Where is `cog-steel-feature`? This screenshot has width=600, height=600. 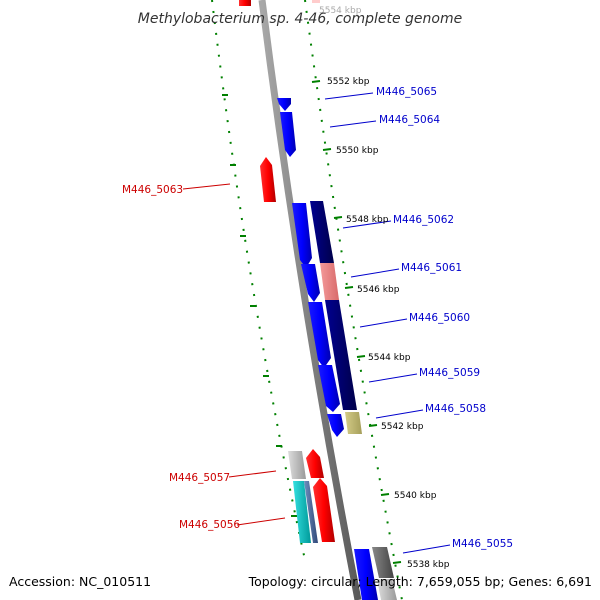
cog-steel-feature is located at coordinates (311, 512).